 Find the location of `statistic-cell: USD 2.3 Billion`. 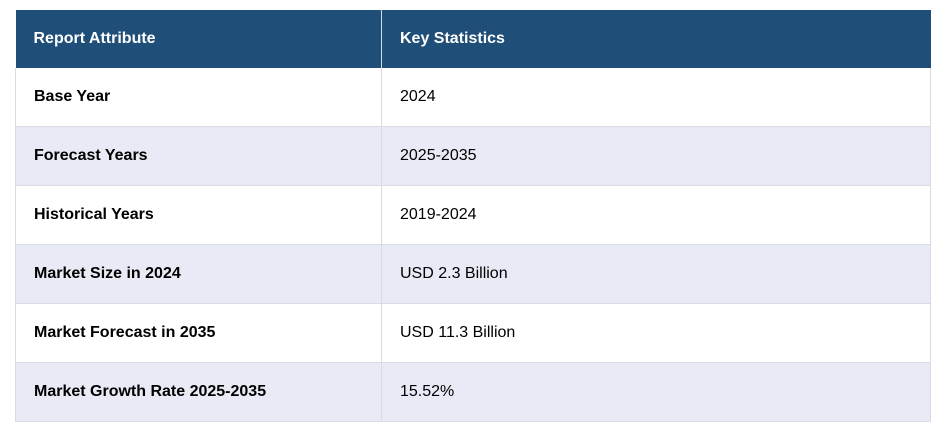

statistic-cell: USD 2.3 Billion is located at coordinates (656, 274).